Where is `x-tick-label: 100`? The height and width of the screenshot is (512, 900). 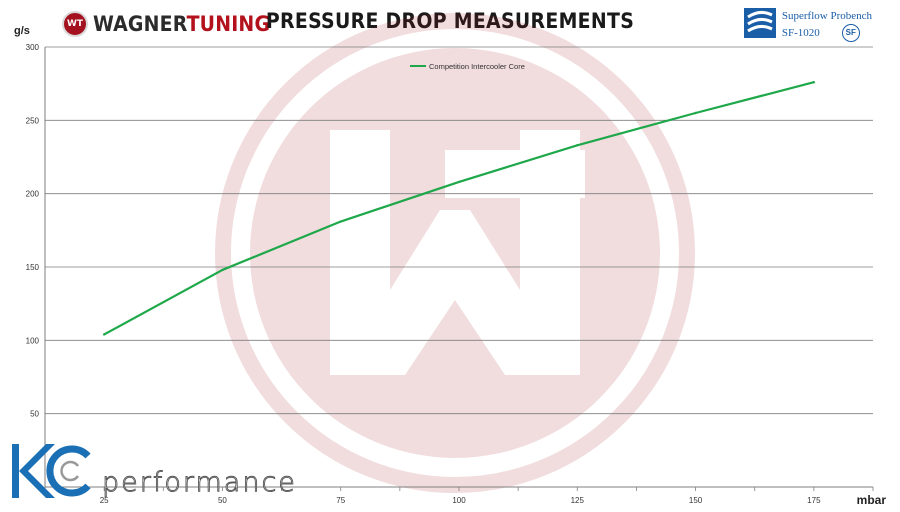 x-tick-label: 100 is located at coordinates (459, 500).